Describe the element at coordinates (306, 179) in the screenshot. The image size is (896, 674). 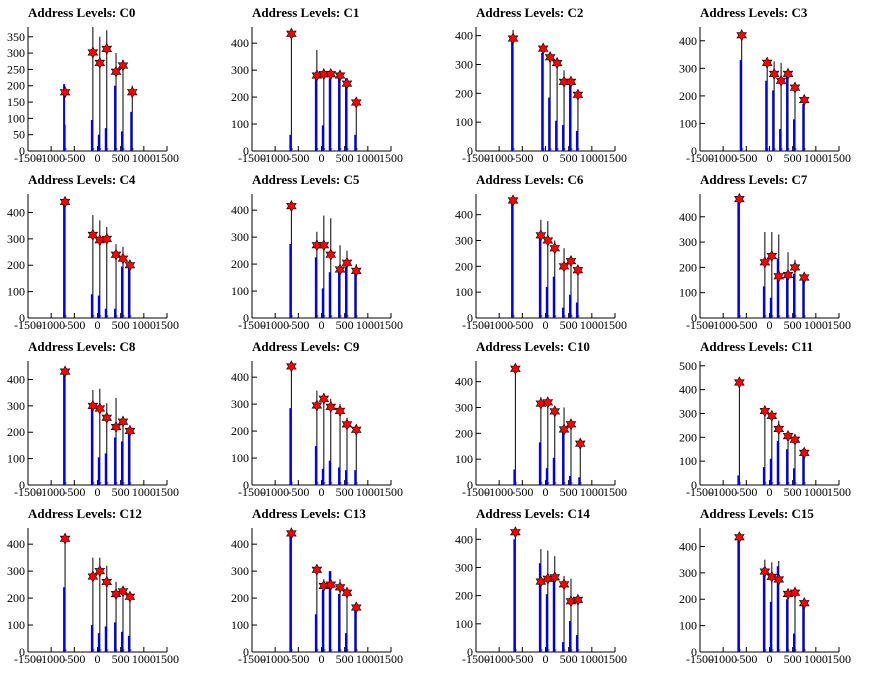
I see `chart-title: Address Levels: C5` at that location.